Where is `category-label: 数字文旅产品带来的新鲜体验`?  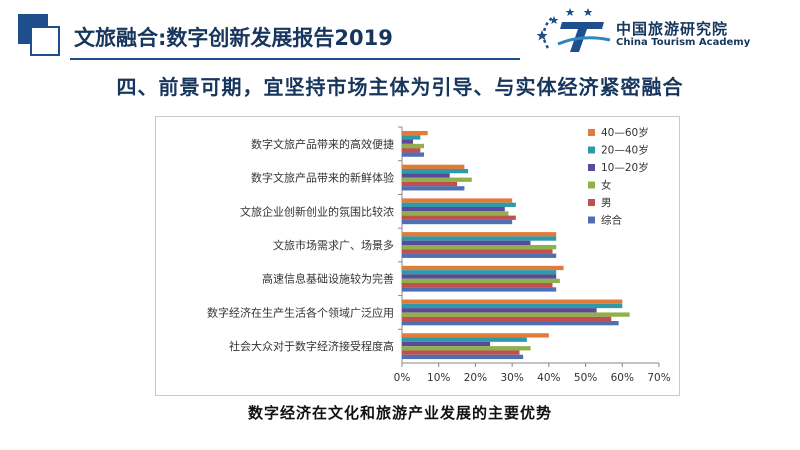 category-label: 数字文旅产品带来的新鲜体验 is located at coordinates (322, 178).